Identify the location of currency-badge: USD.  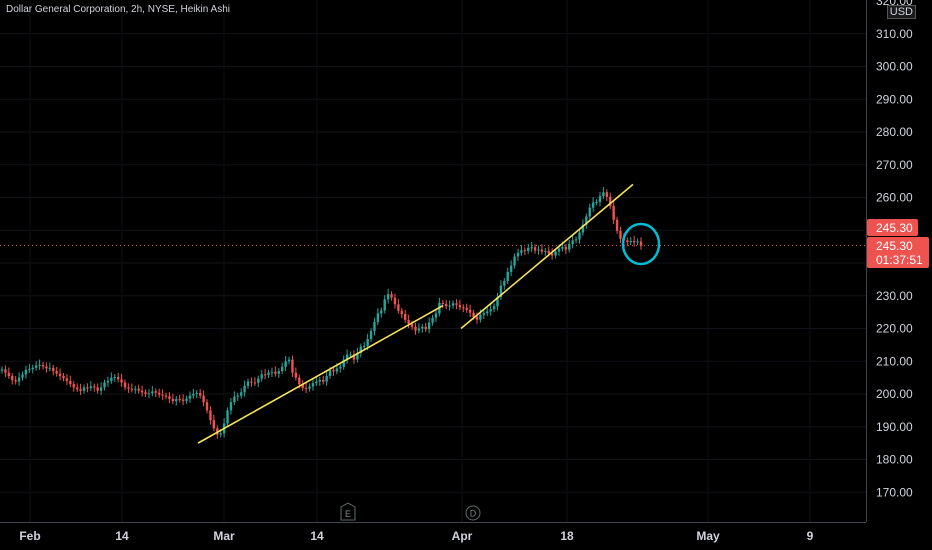
(901, 12).